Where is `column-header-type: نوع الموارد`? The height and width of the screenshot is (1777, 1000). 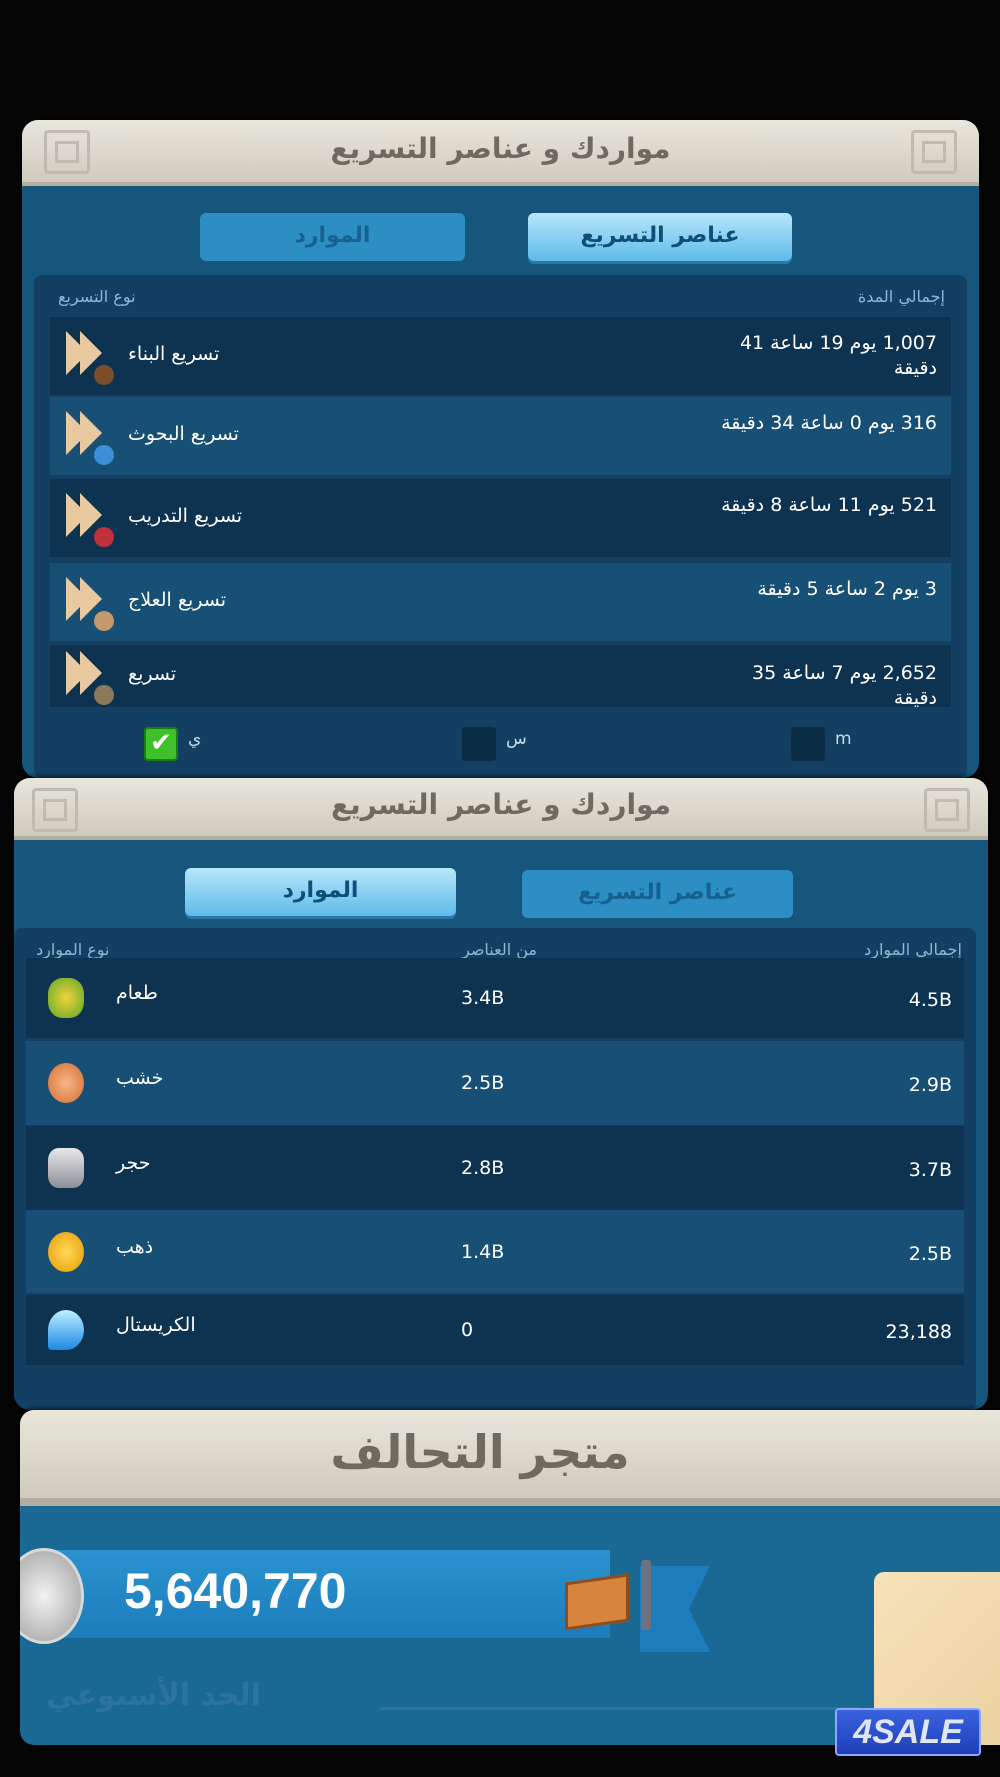 column-header-type: نوع الموارد is located at coordinates (73, 949).